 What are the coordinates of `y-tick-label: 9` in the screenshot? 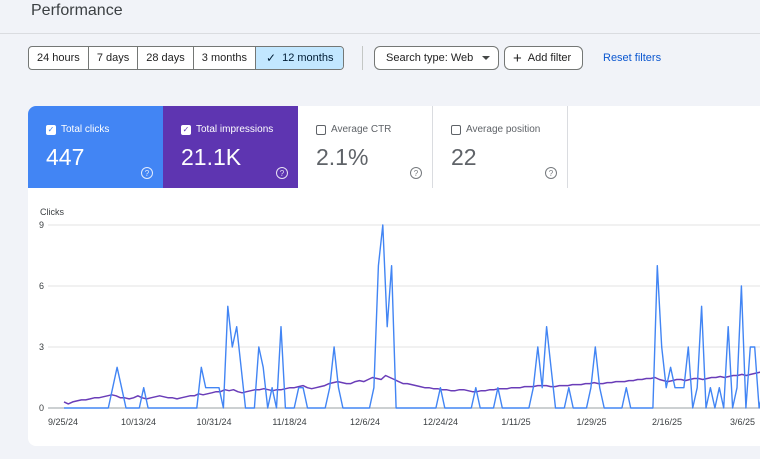 It's located at (41, 225).